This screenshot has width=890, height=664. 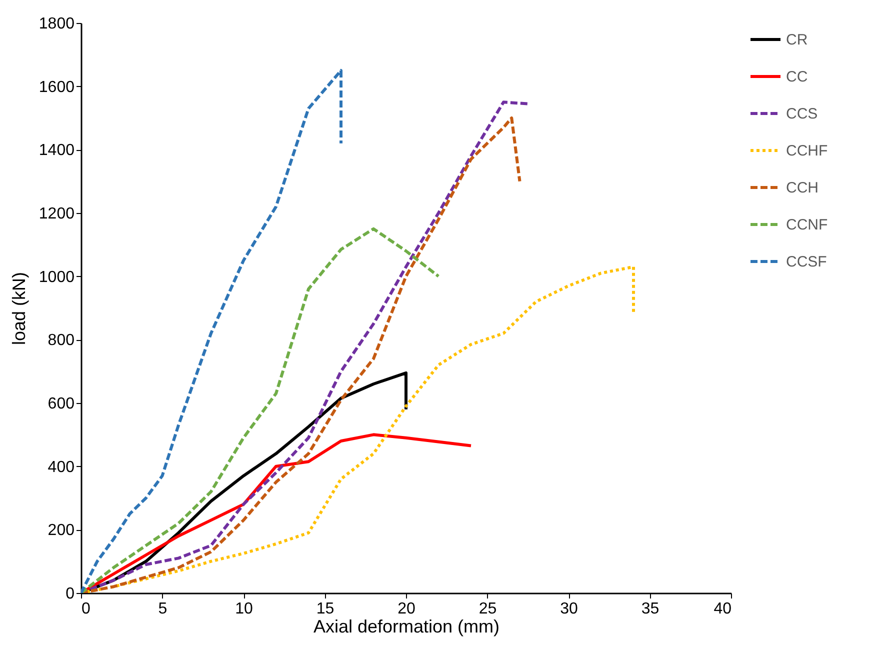 What do you see at coordinates (61, 404) in the screenshot?
I see `y-tick-label: 600` at bounding box center [61, 404].